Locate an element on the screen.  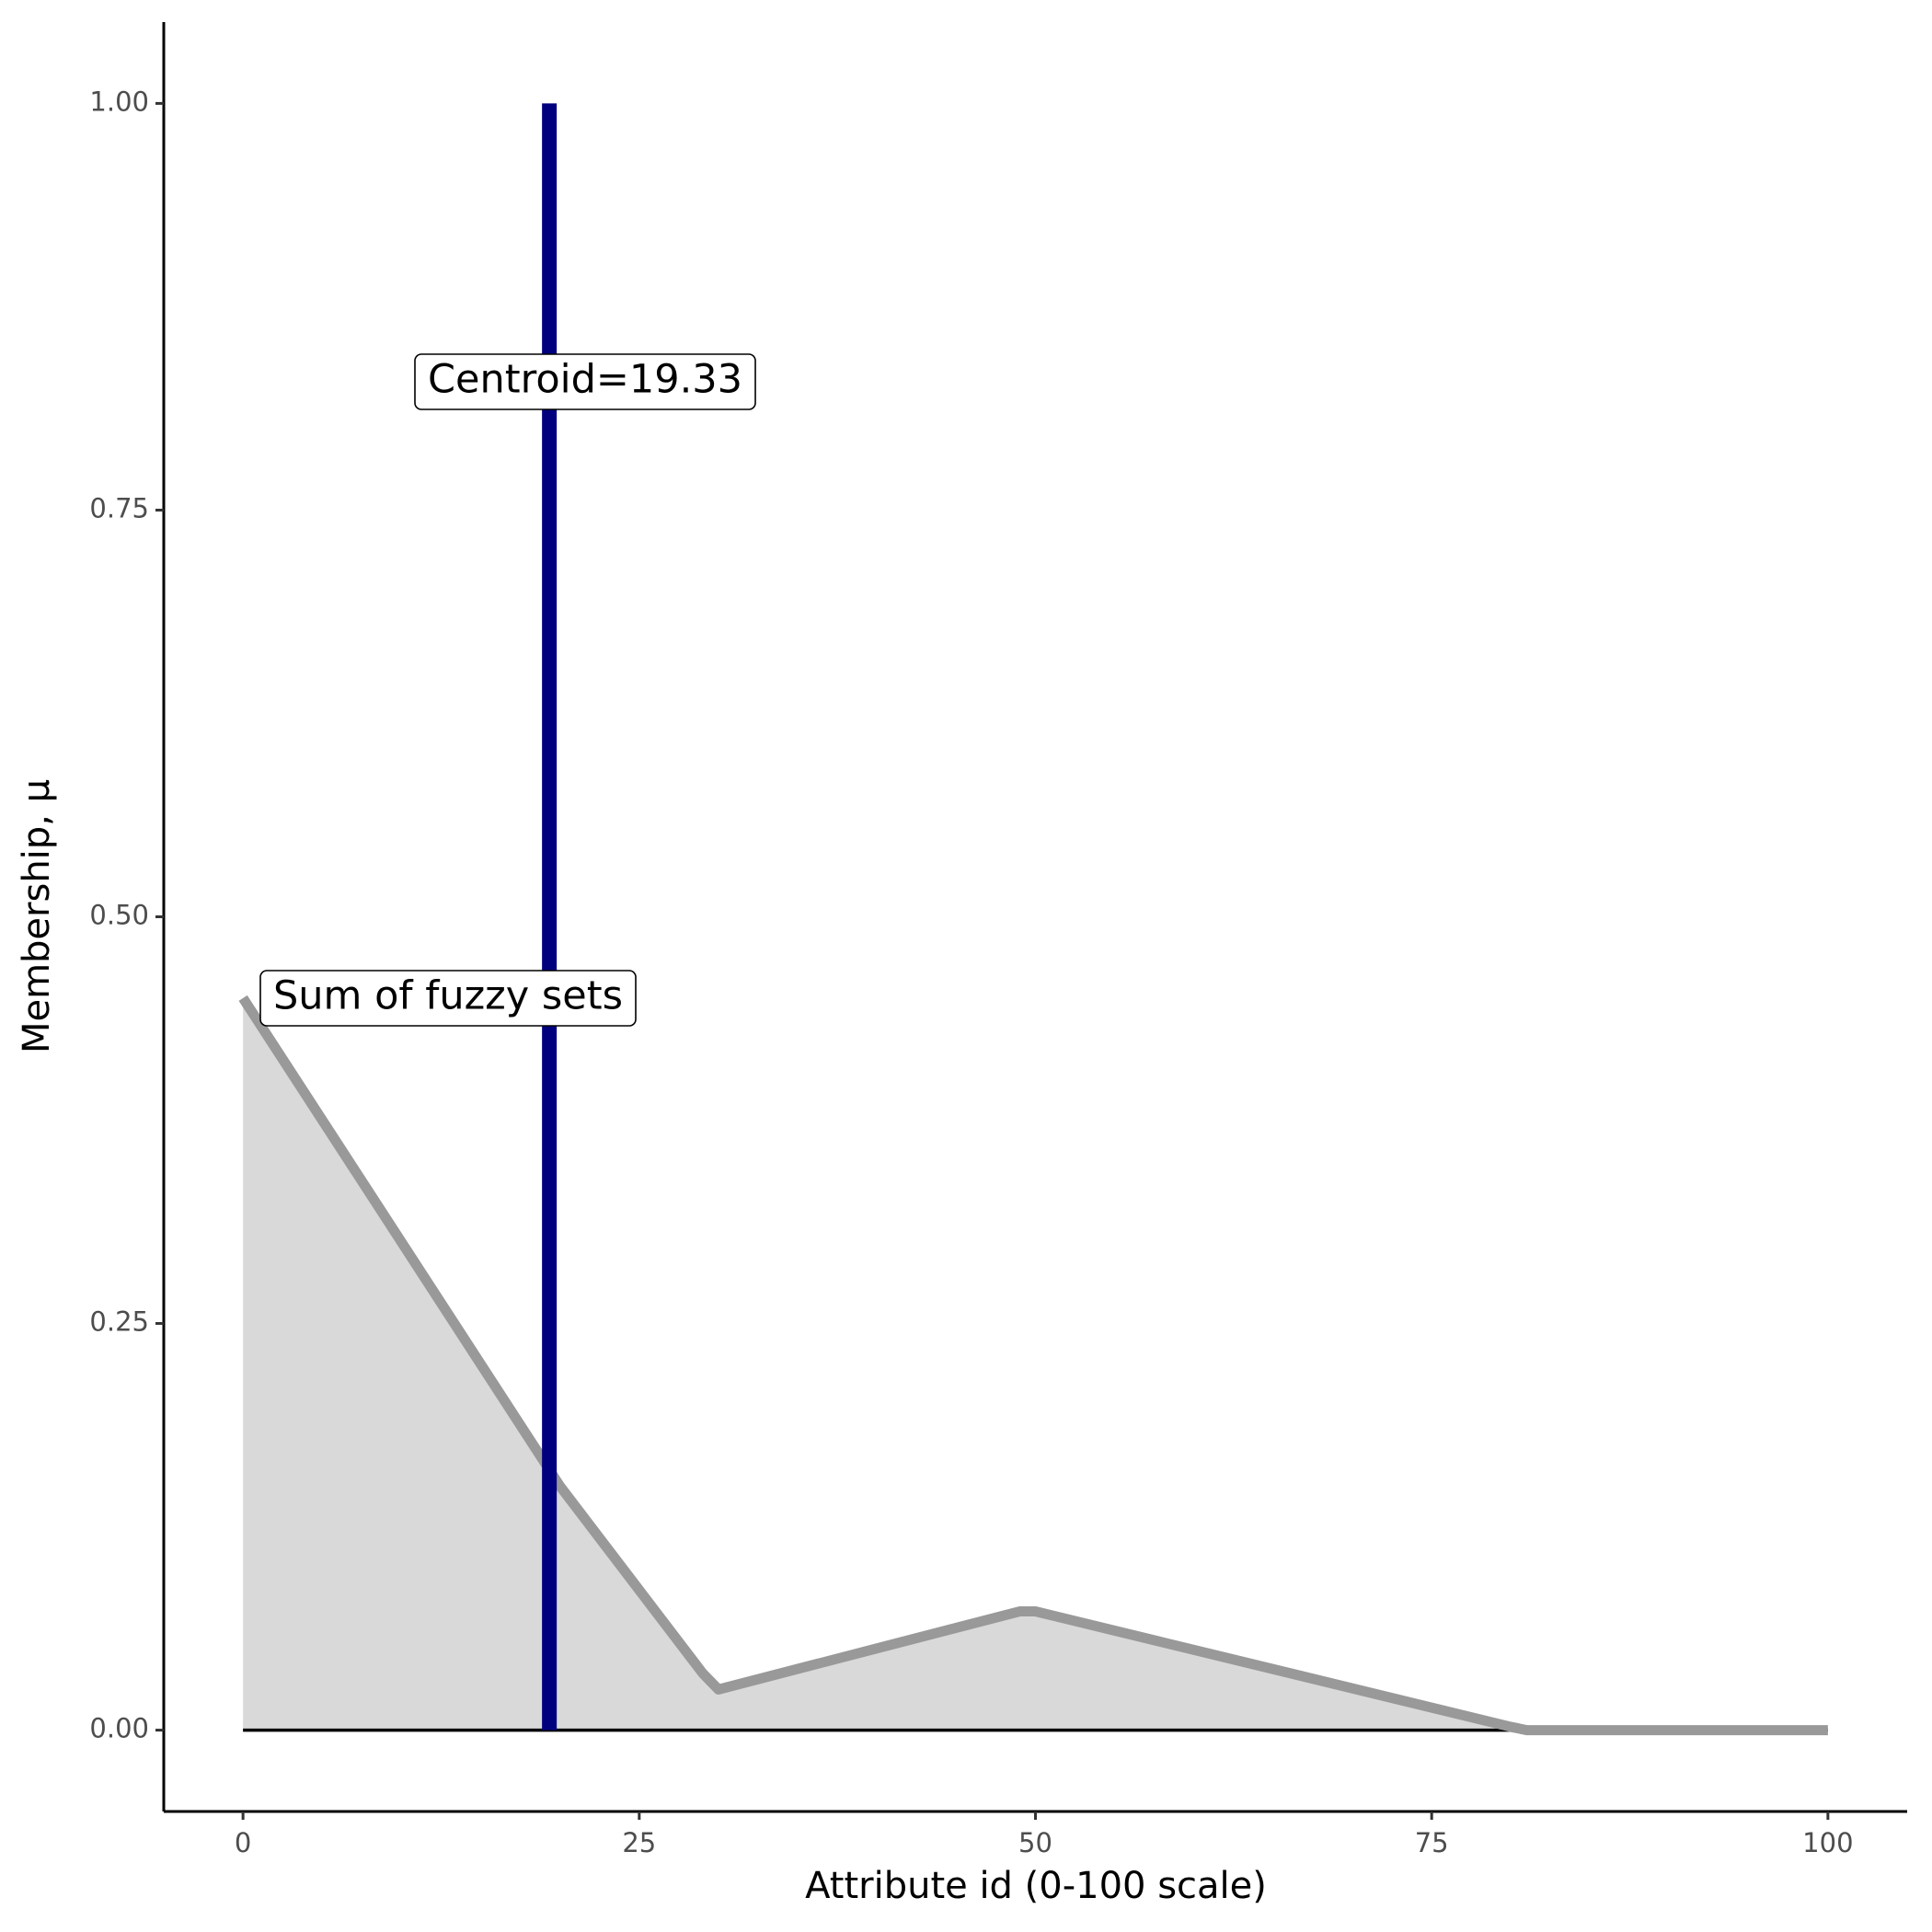
y-tick-label: 1.00 is located at coordinates (119, 101).